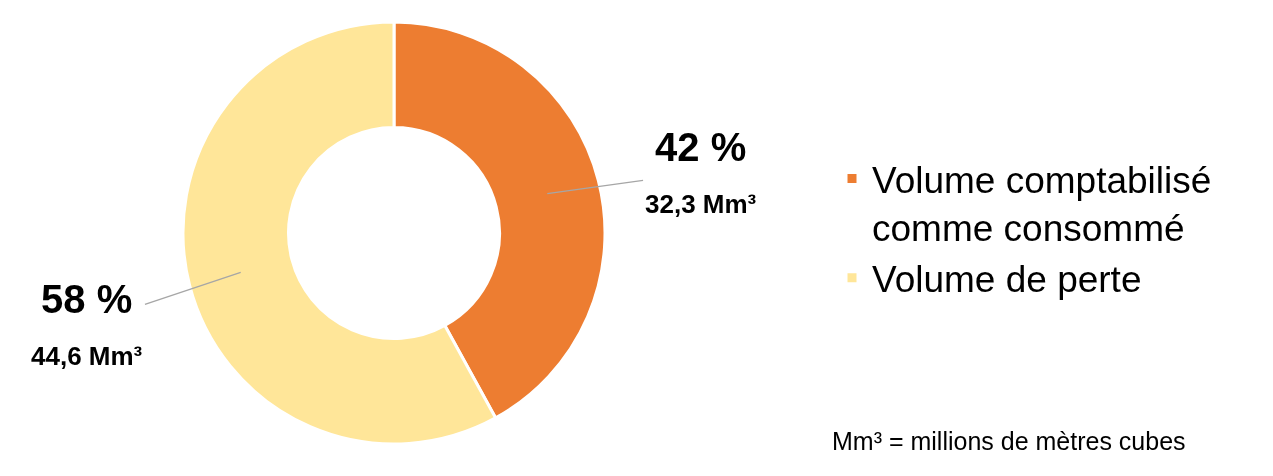  I want to click on legend-label: Volume de perte, so click(1007, 280).